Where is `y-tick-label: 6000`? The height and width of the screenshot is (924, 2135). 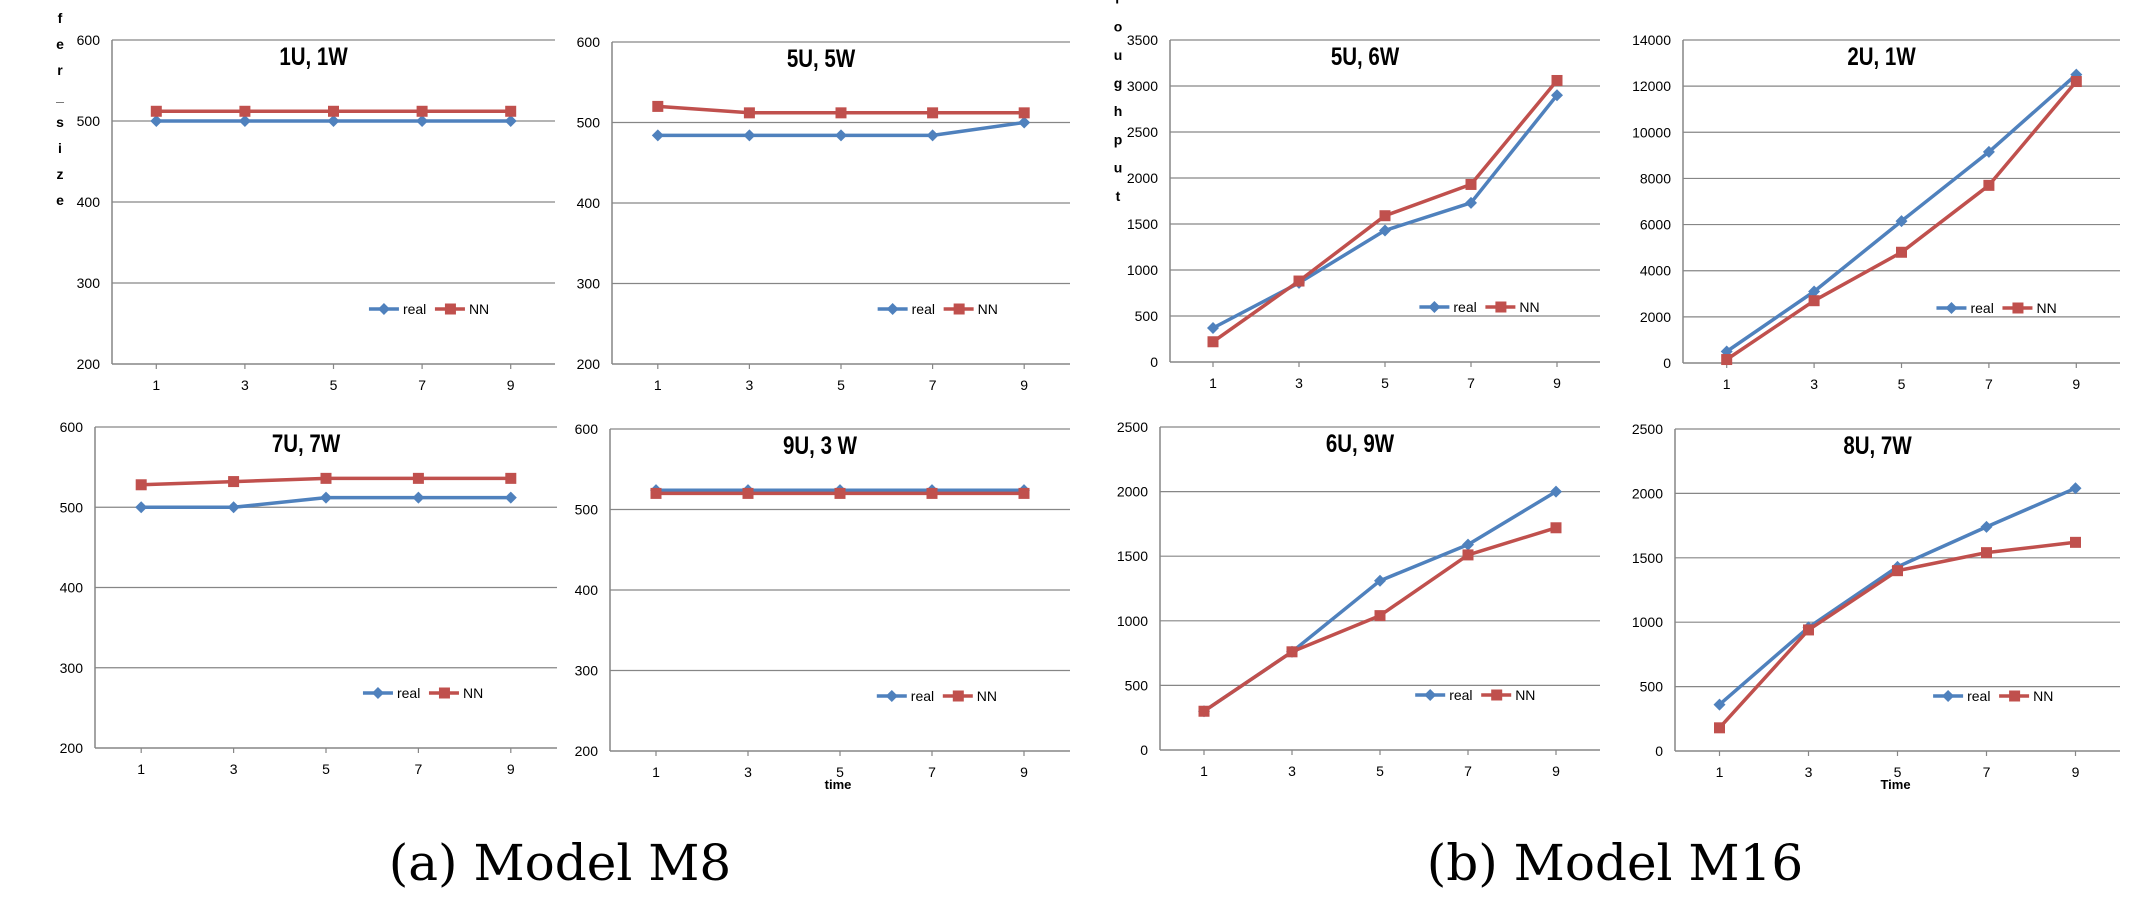 y-tick-label: 6000 is located at coordinates (1655, 225).